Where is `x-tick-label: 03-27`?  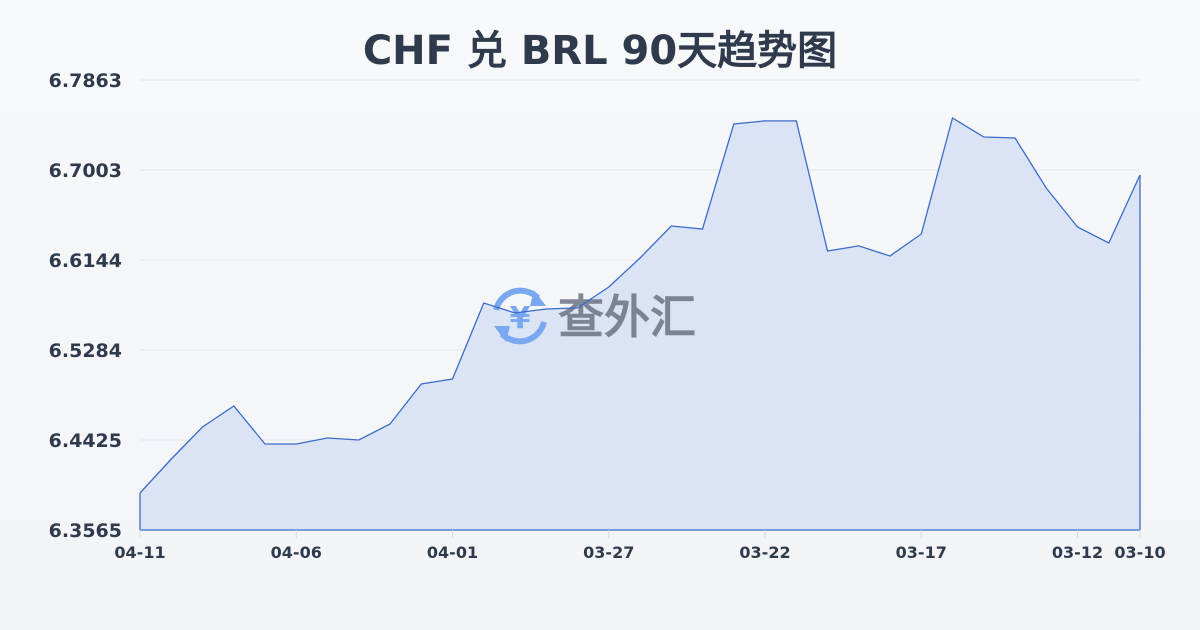
x-tick-label: 03-27 is located at coordinates (608, 552).